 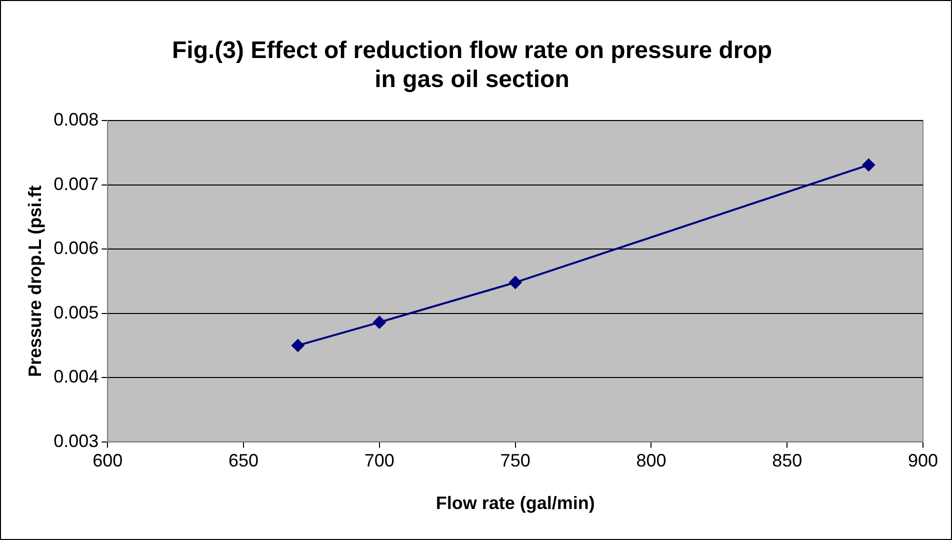 I want to click on y-tick-label: 0.008, so click(x=76, y=120).